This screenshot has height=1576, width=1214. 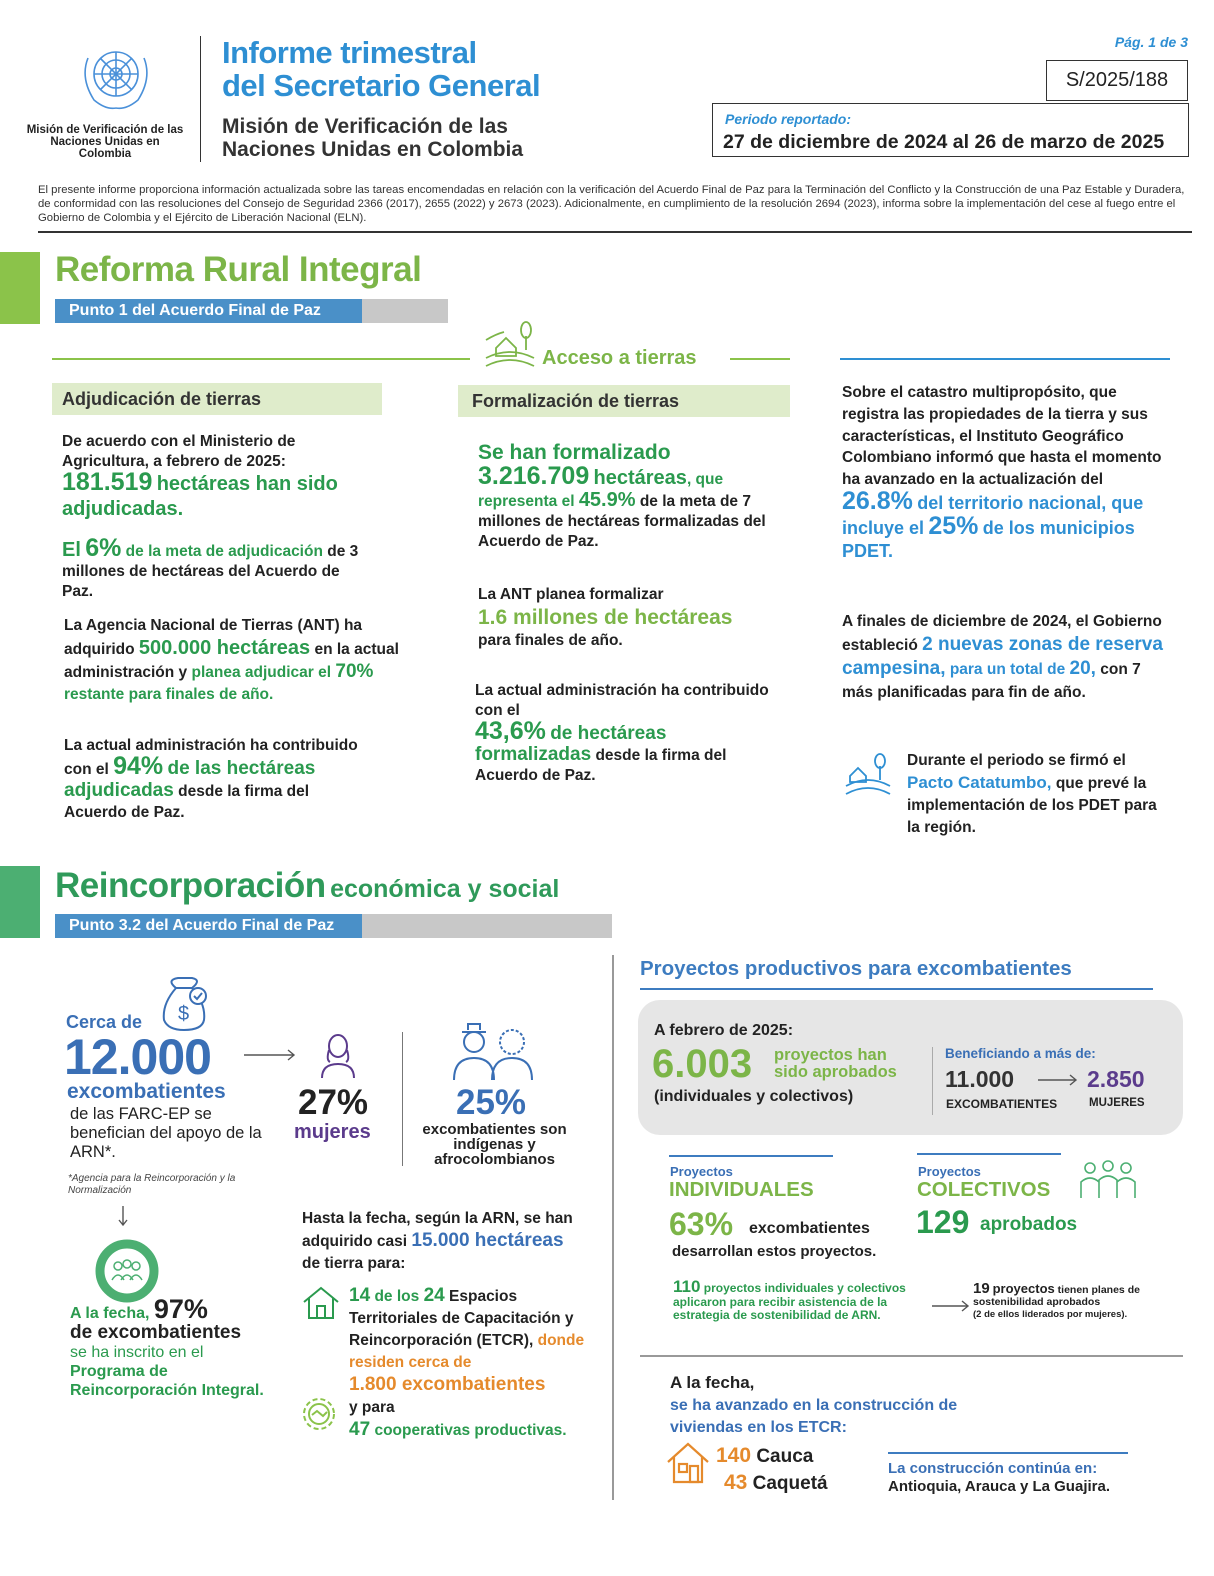 I want to click on big-number: 6.003, so click(x=702, y=1064).